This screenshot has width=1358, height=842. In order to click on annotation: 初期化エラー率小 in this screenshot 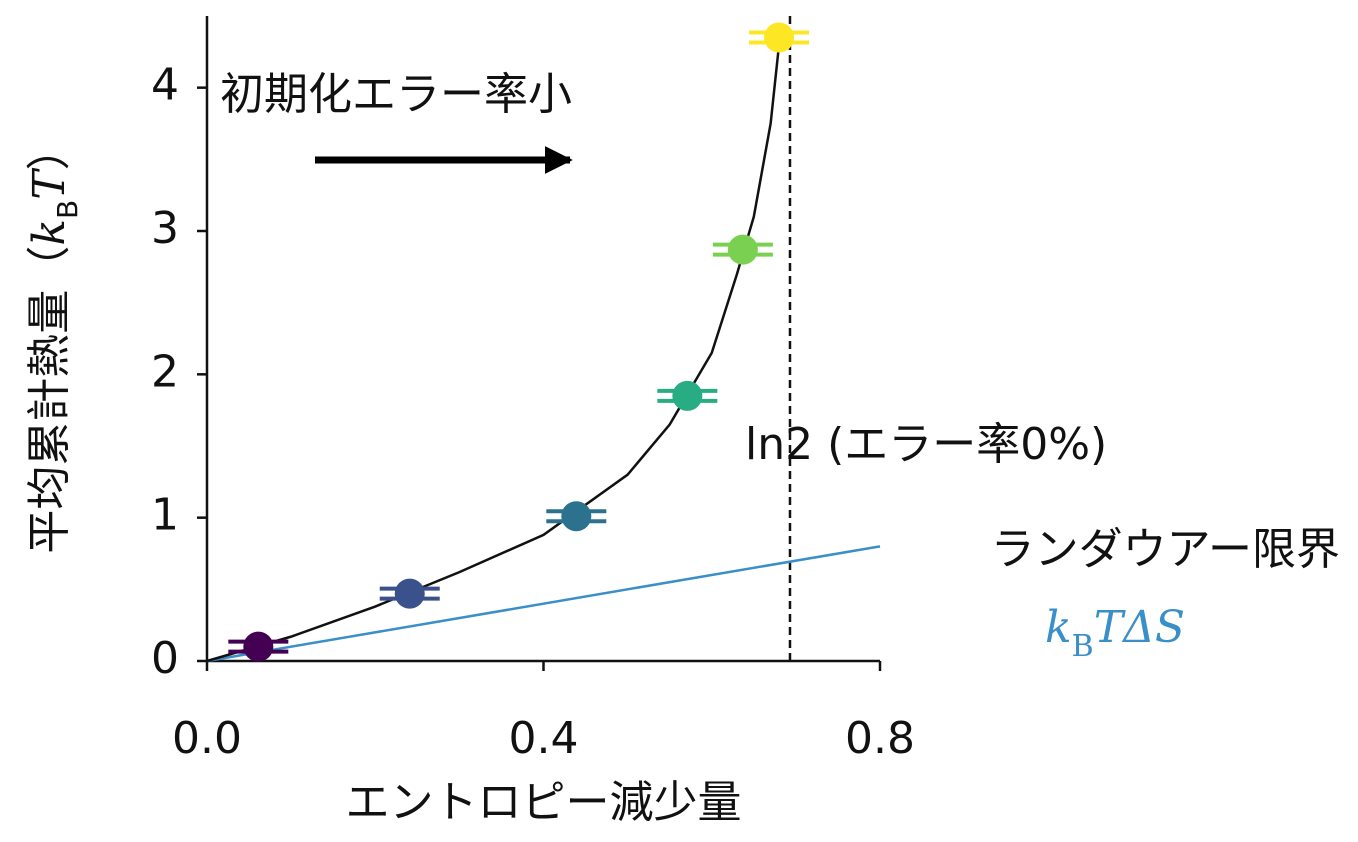, I will do `click(396, 94)`.